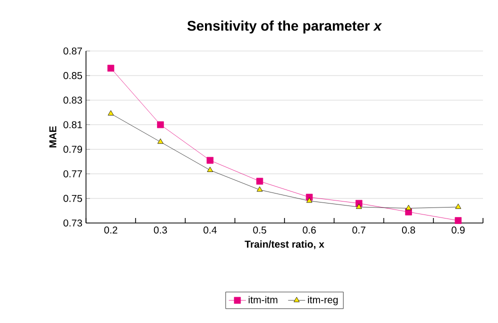 The height and width of the screenshot is (323, 498). I want to click on y-tick-label: 0.87, so click(72, 51).